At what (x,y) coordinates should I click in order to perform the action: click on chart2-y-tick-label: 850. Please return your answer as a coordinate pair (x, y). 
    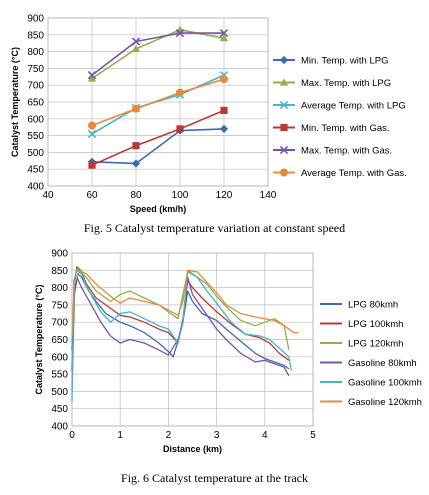
    Looking at the image, I should click on (59, 271).